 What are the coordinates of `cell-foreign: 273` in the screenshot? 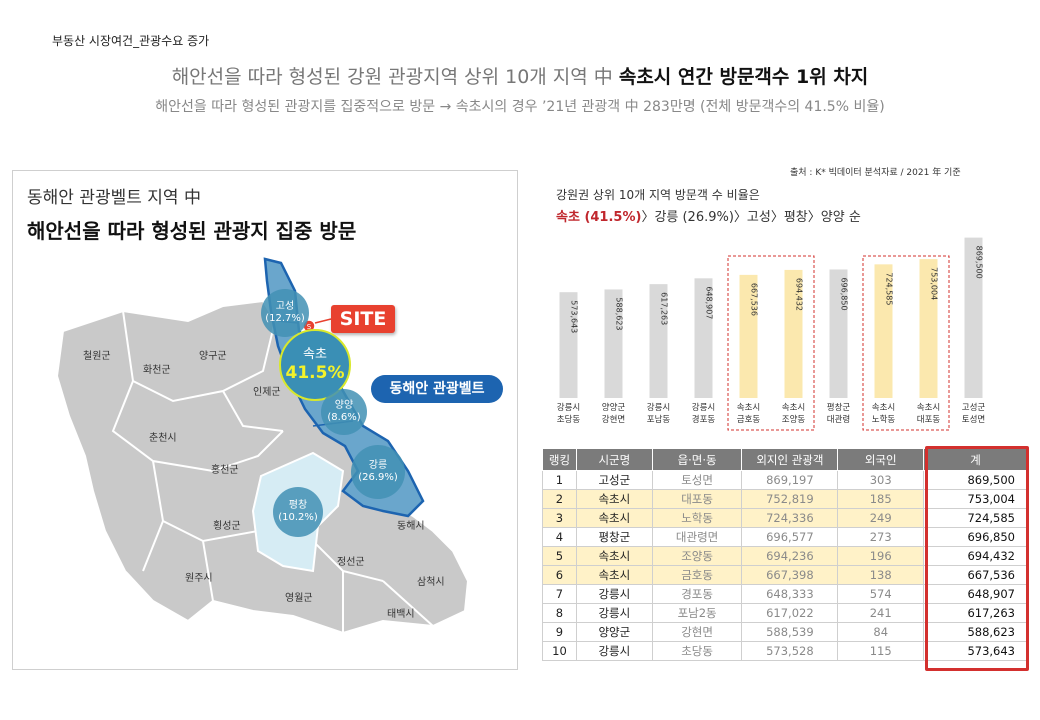 It's located at (881, 537).